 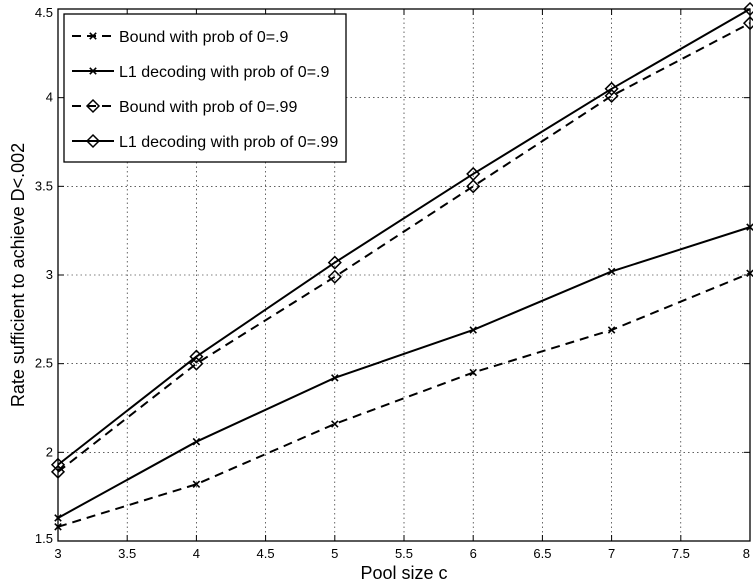 I want to click on y-tick-label: 4, so click(x=49, y=97).